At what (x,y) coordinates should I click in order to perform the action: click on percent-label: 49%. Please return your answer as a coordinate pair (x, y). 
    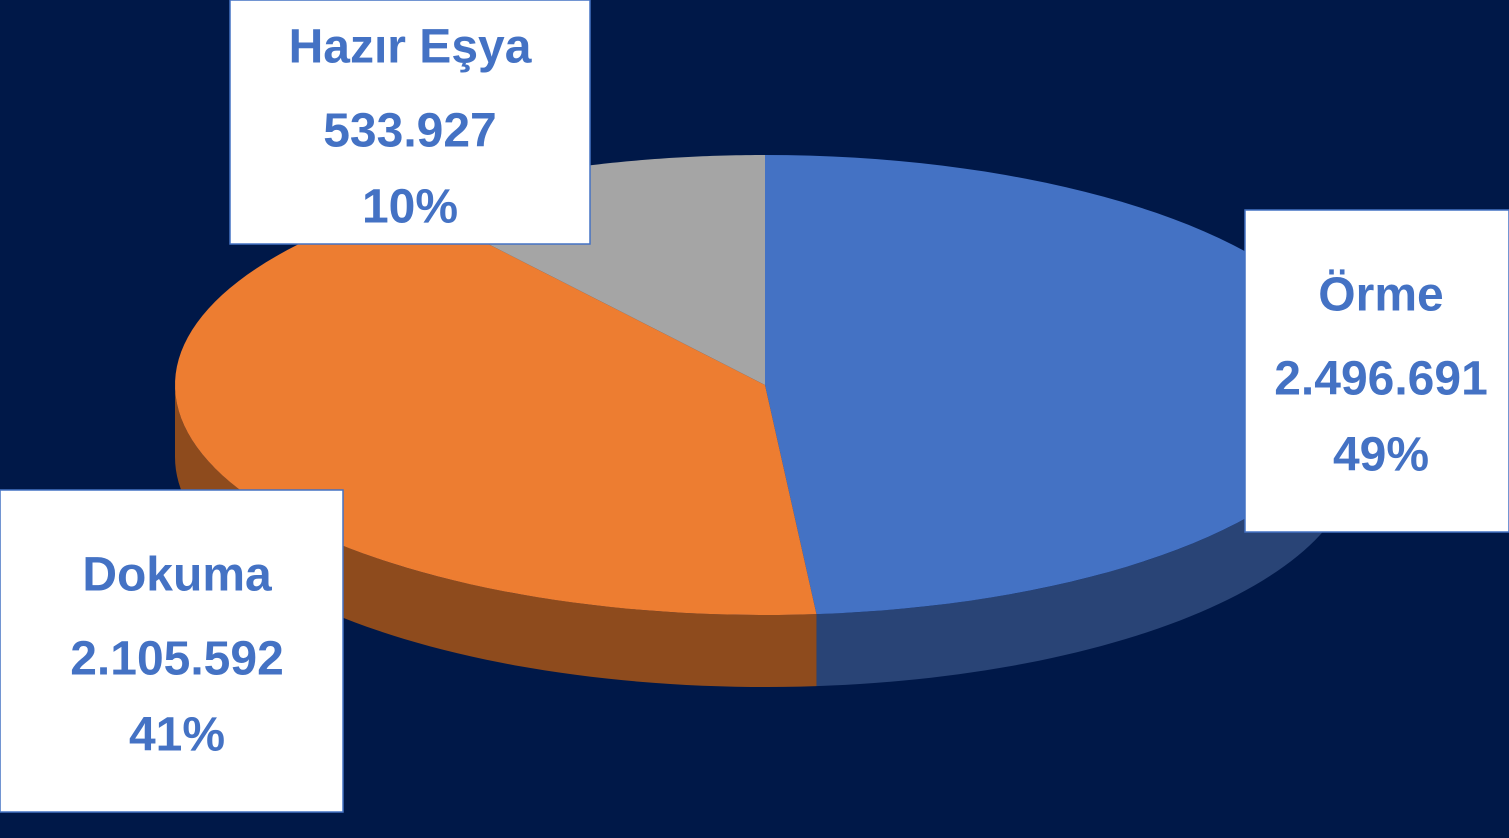
    Looking at the image, I should click on (1381, 455).